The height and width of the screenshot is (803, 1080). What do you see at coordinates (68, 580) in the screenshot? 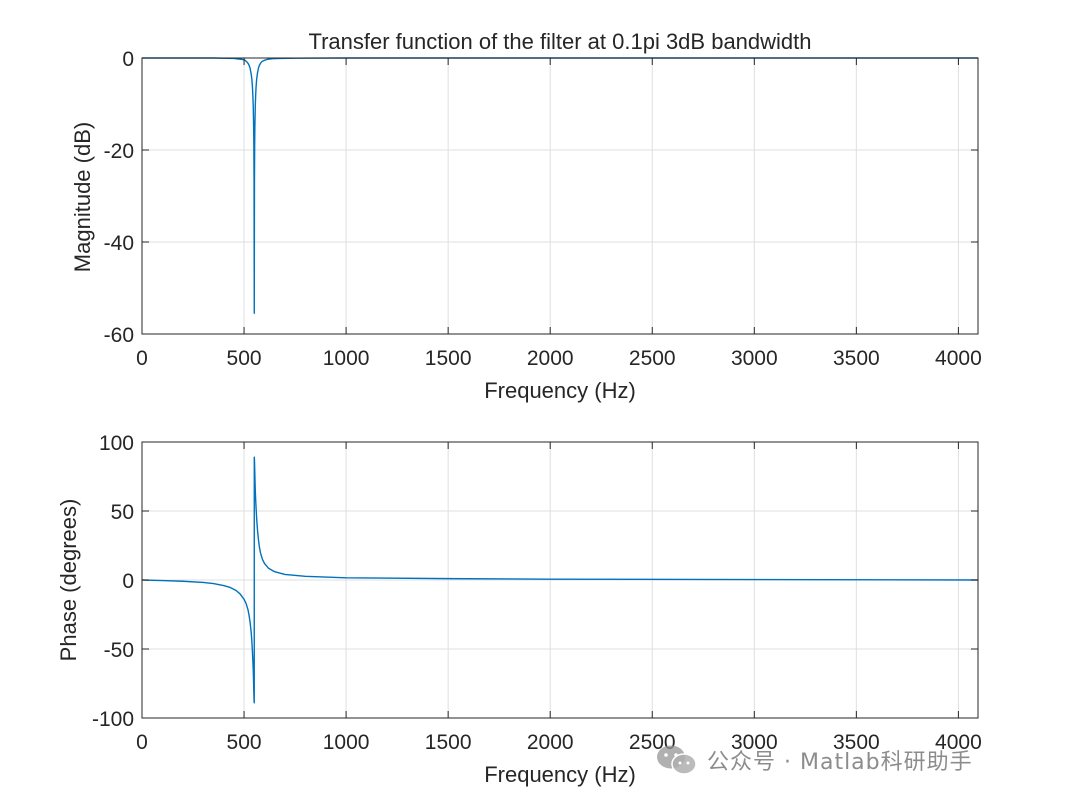
I see `phase-y-axis-label: Phase (degrees)` at bounding box center [68, 580].